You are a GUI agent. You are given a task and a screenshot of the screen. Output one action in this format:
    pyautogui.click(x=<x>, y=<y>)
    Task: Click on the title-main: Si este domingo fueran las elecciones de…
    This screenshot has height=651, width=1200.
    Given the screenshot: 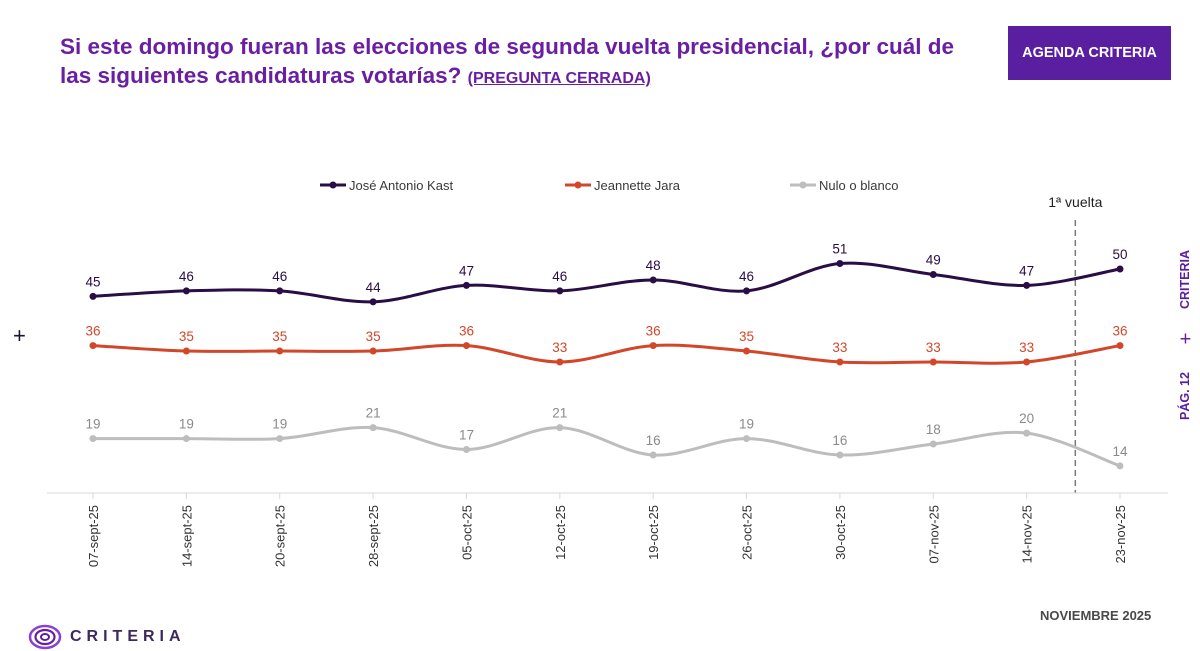 What is the action you would take?
    pyautogui.click(x=507, y=61)
    